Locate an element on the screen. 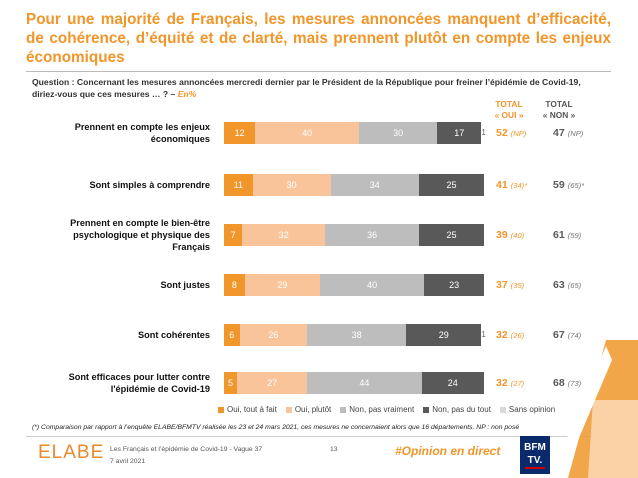 The image size is (638, 478). bar-segment-pas-vraiment: 34 is located at coordinates (374, 185).